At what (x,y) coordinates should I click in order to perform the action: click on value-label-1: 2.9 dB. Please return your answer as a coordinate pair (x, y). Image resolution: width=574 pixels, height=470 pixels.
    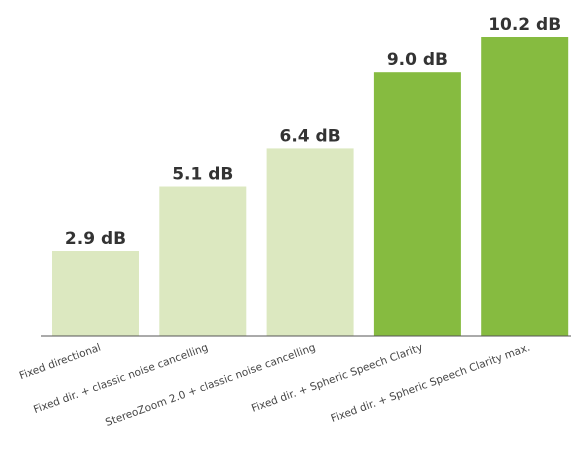
    Looking at the image, I should click on (95, 239).